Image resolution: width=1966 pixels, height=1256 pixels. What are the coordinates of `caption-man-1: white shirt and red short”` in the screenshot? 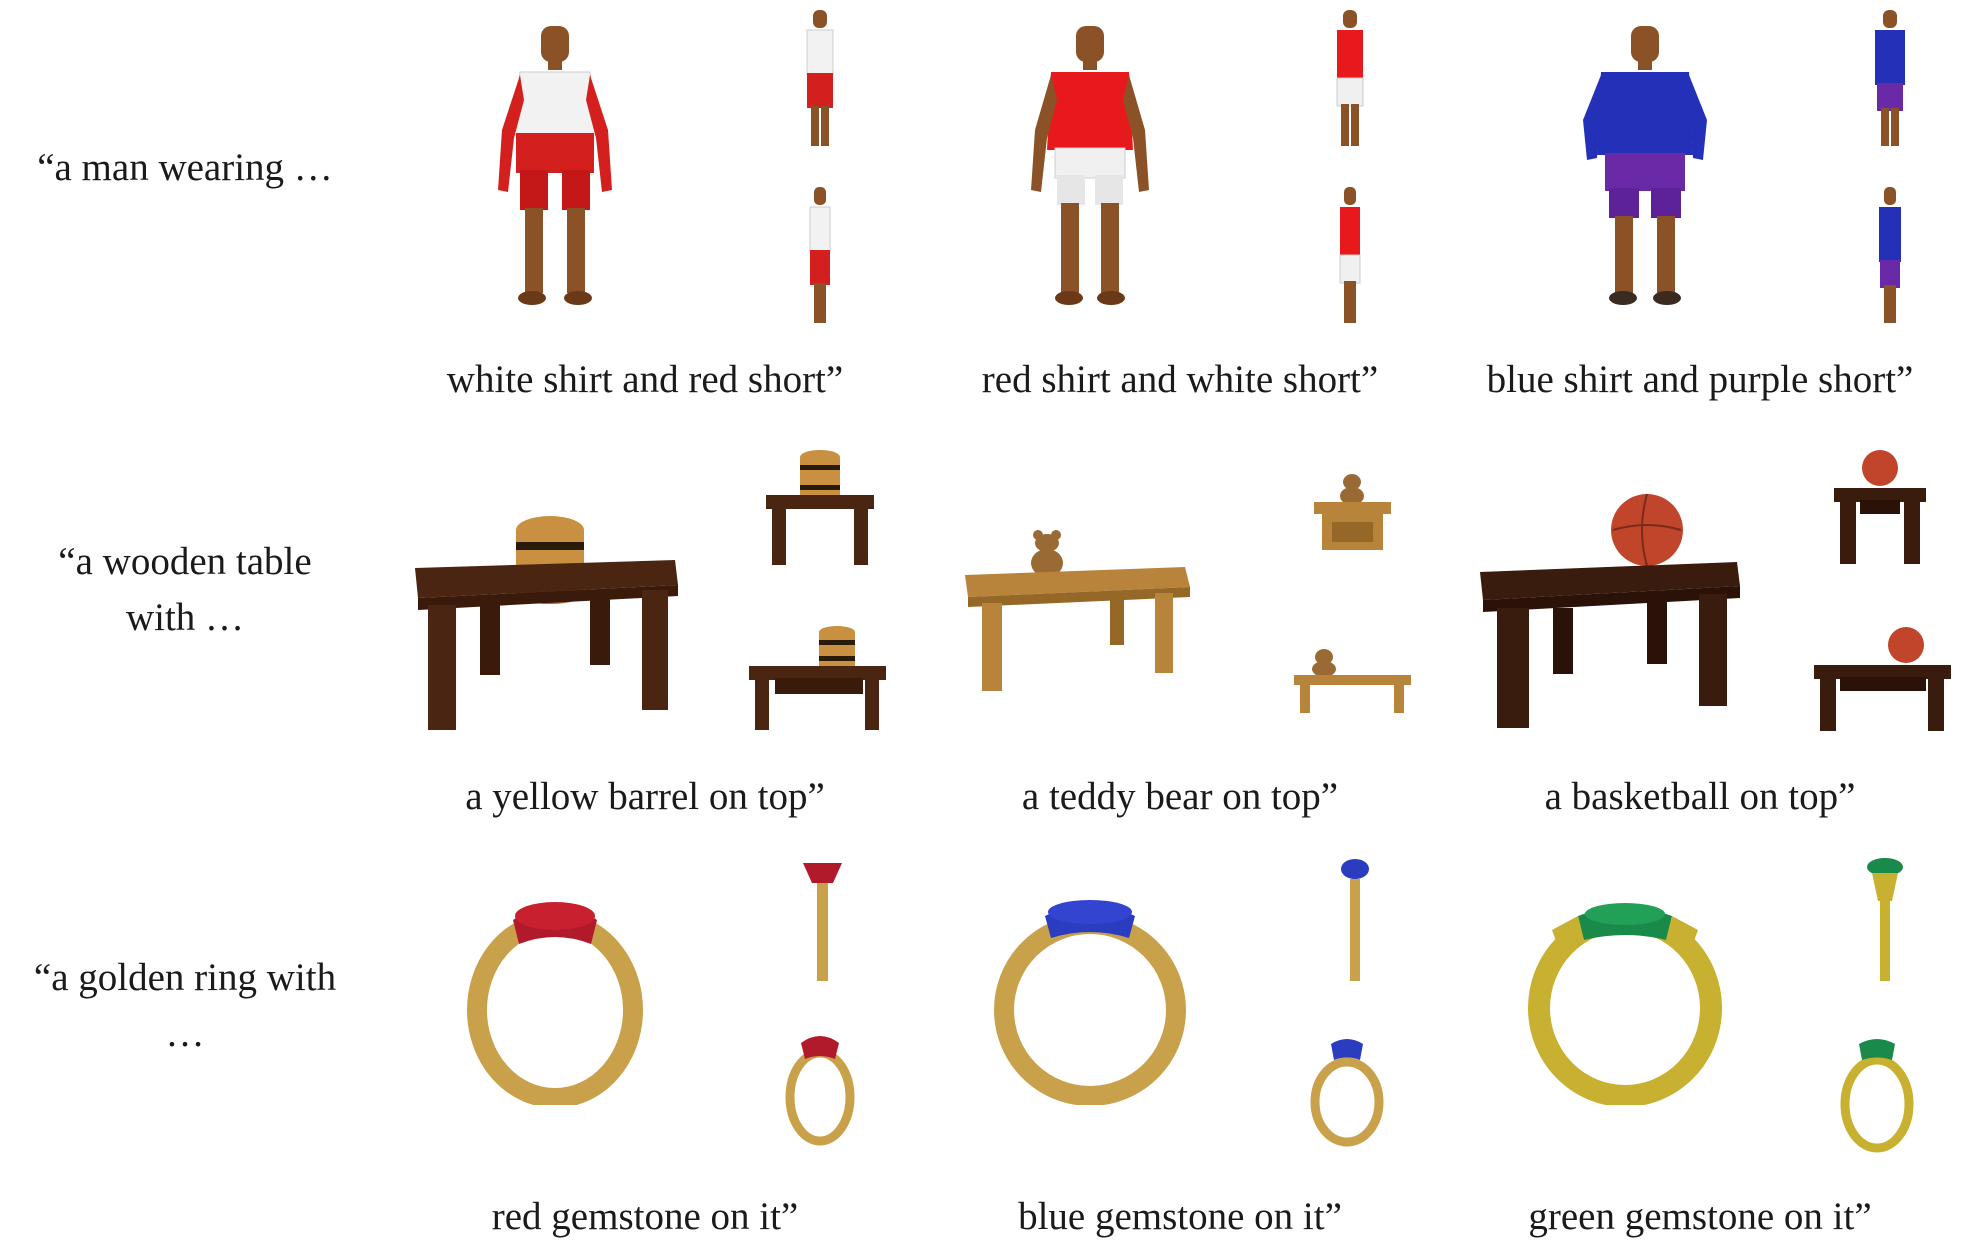 It's located at (645, 379).